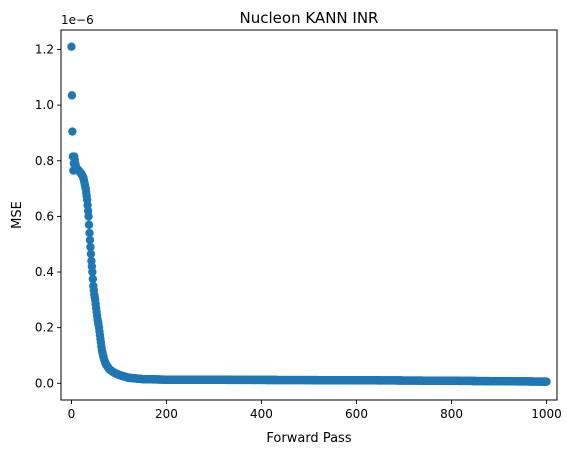 The height and width of the screenshot is (455, 567). Describe the element at coordinates (451, 414) in the screenshot. I see `x-tick-label: 800` at that location.